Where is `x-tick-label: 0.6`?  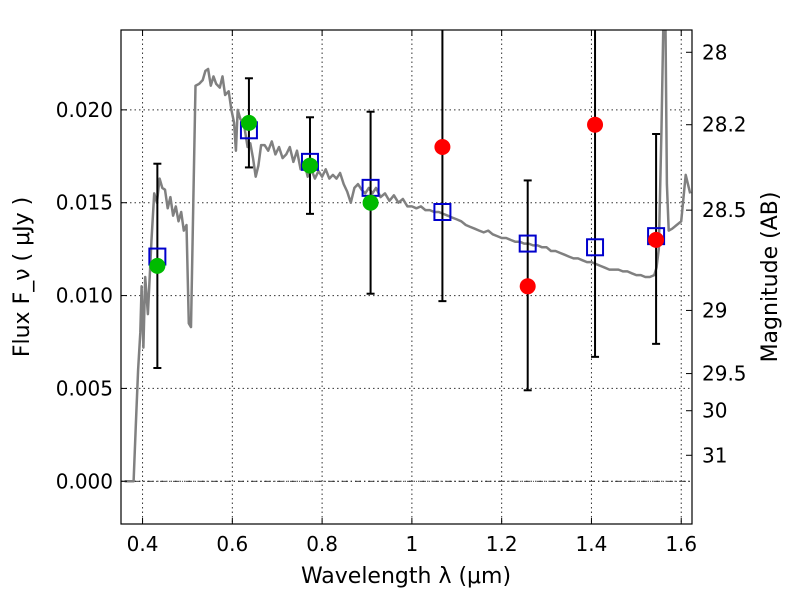 x-tick-label: 0.6 is located at coordinates (232, 544).